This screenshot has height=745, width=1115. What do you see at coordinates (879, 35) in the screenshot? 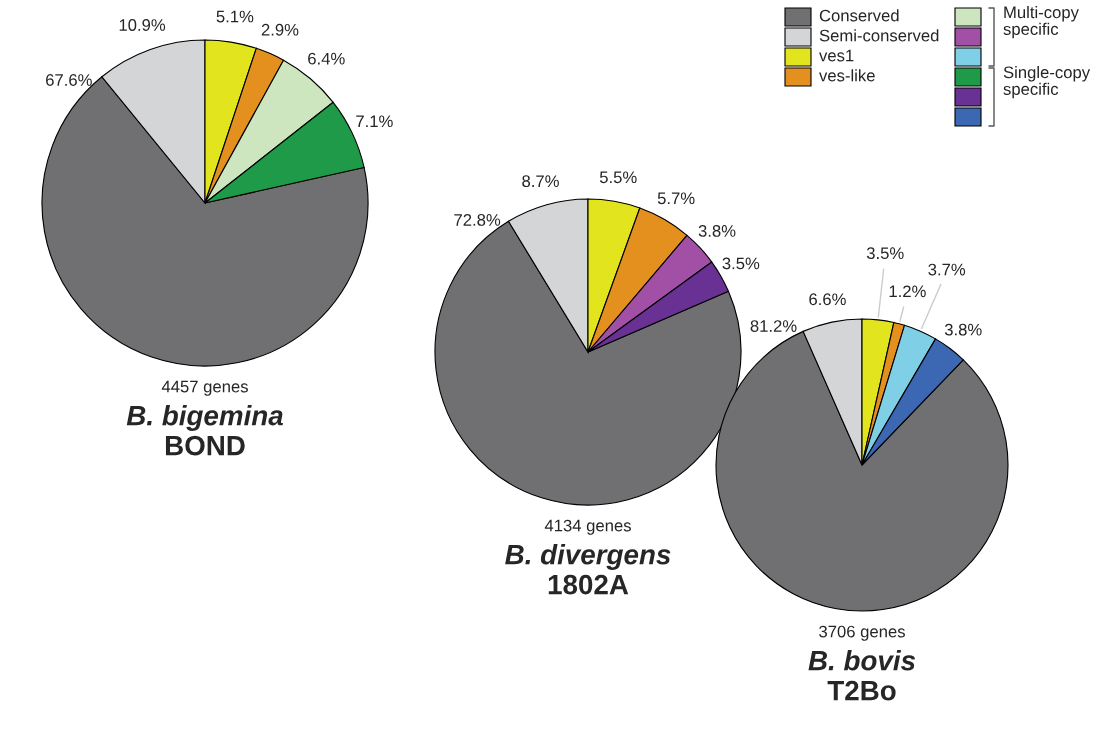
I see `legend-label: Semi-conserved` at bounding box center [879, 35].